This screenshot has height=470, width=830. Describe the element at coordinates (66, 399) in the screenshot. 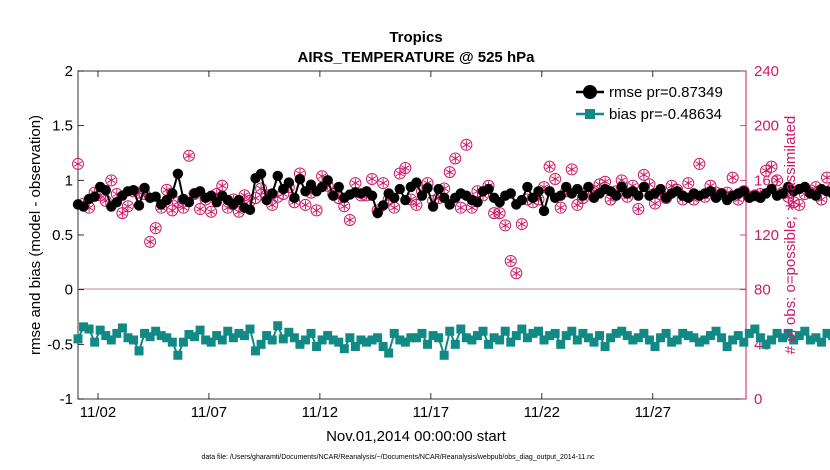

I see `y-left-tick-label: -1` at that location.